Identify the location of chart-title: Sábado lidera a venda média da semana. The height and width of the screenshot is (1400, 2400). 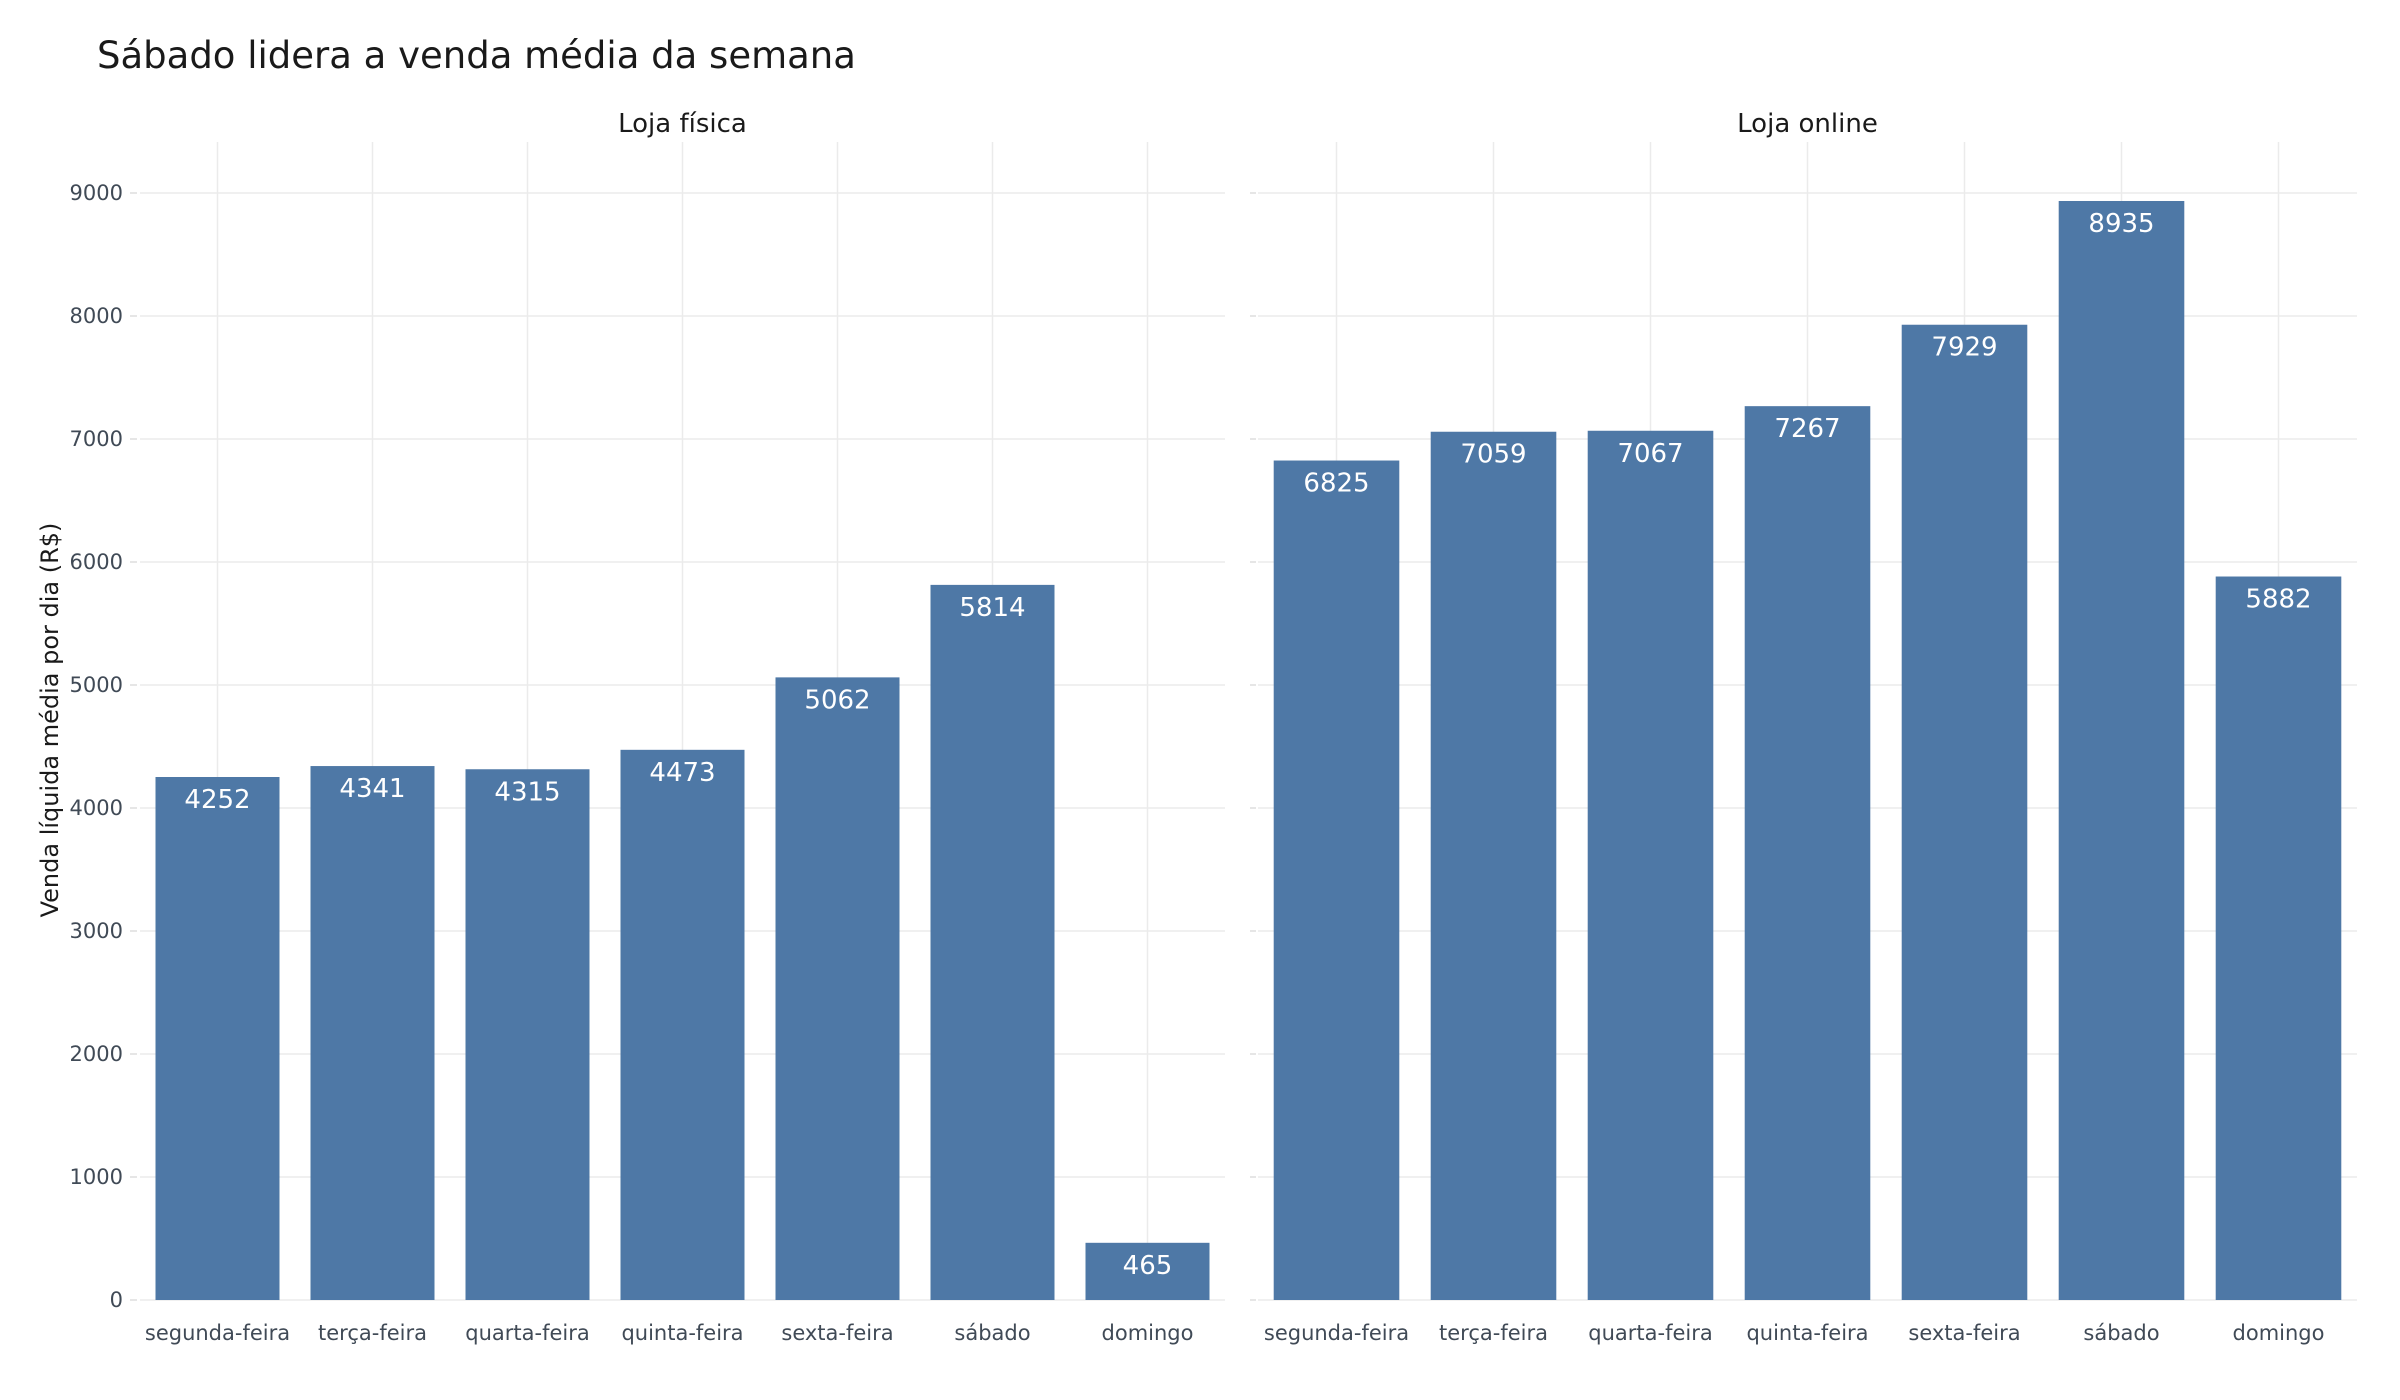
(476, 55).